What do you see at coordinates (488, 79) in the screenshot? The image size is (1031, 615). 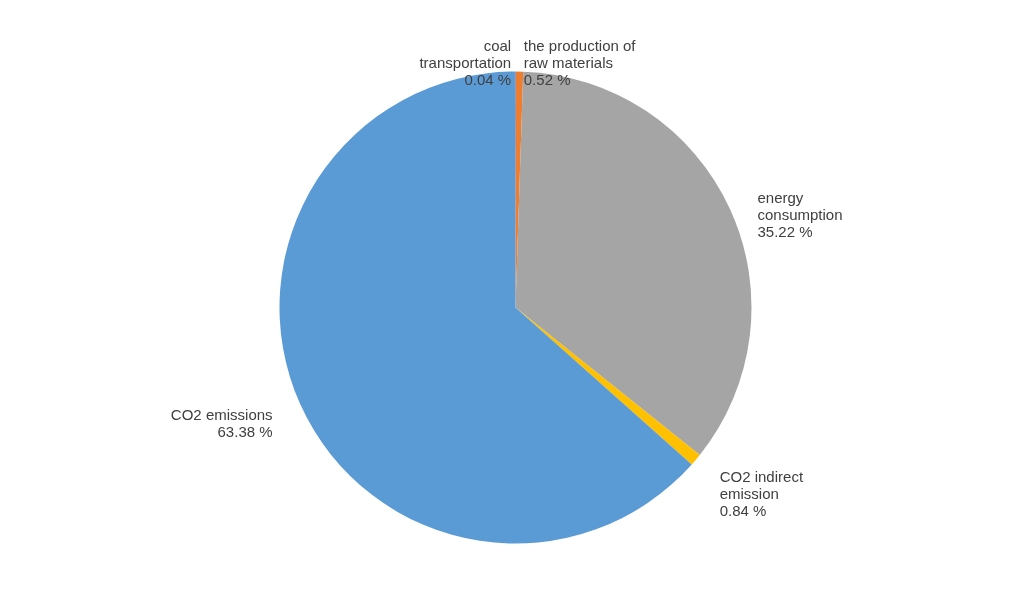 I see `data-label: 0.04 %` at bounding box center [488, 79].